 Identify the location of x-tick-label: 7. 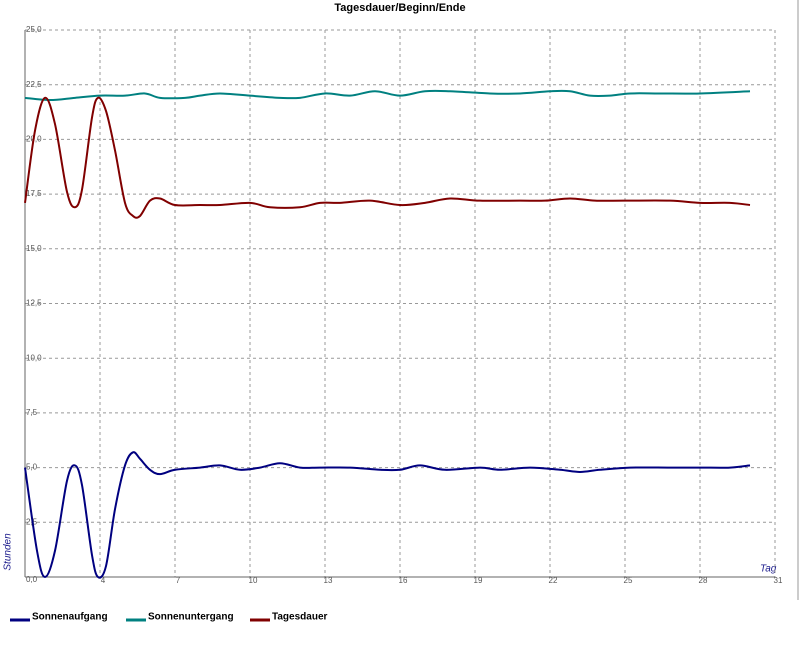
(178, 580).